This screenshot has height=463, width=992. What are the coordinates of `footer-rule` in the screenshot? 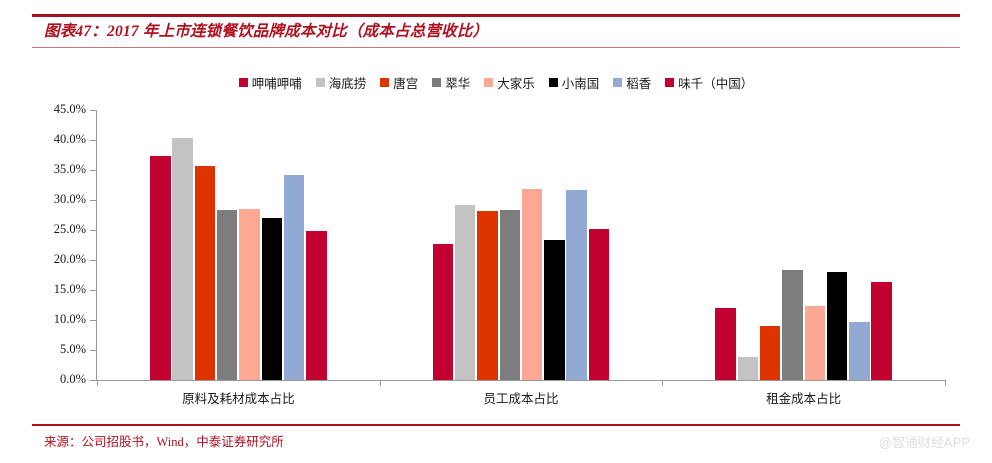 It's located at (496, 425).